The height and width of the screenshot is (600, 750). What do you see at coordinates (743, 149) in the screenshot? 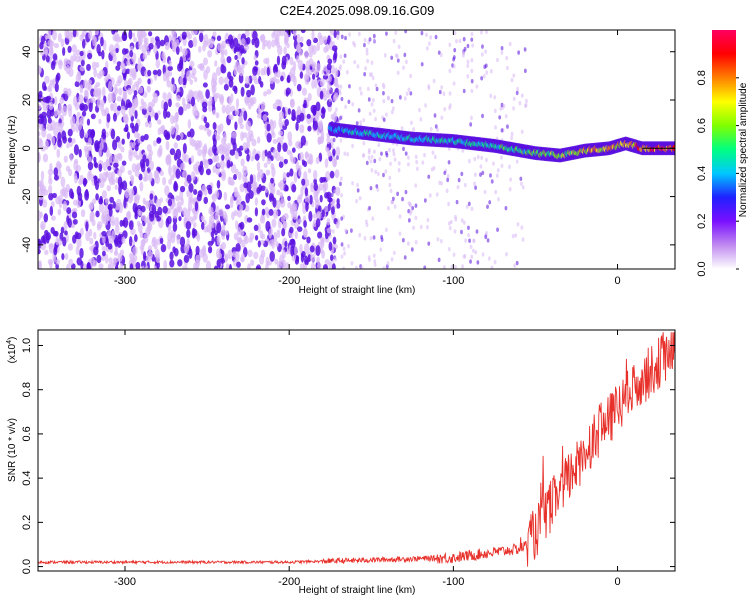
I see `colorbar-label: Normalized spectral amplitude` at bounding box center [743, 149].